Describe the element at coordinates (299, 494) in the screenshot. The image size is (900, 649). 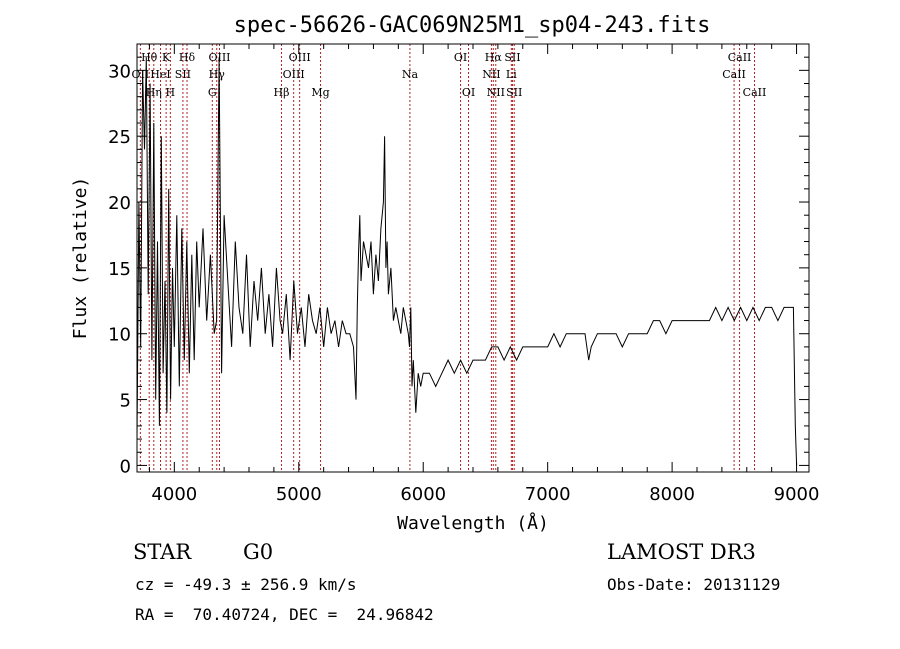
I see `x-tick-label-5000: 5000` at that location.